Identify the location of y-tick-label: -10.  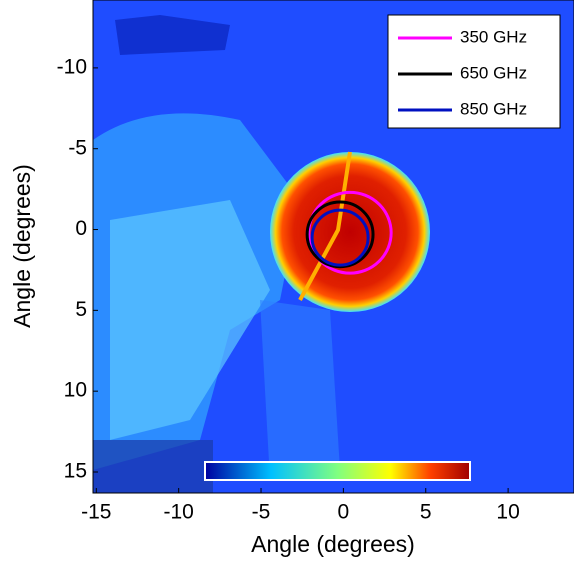
(72, 66).